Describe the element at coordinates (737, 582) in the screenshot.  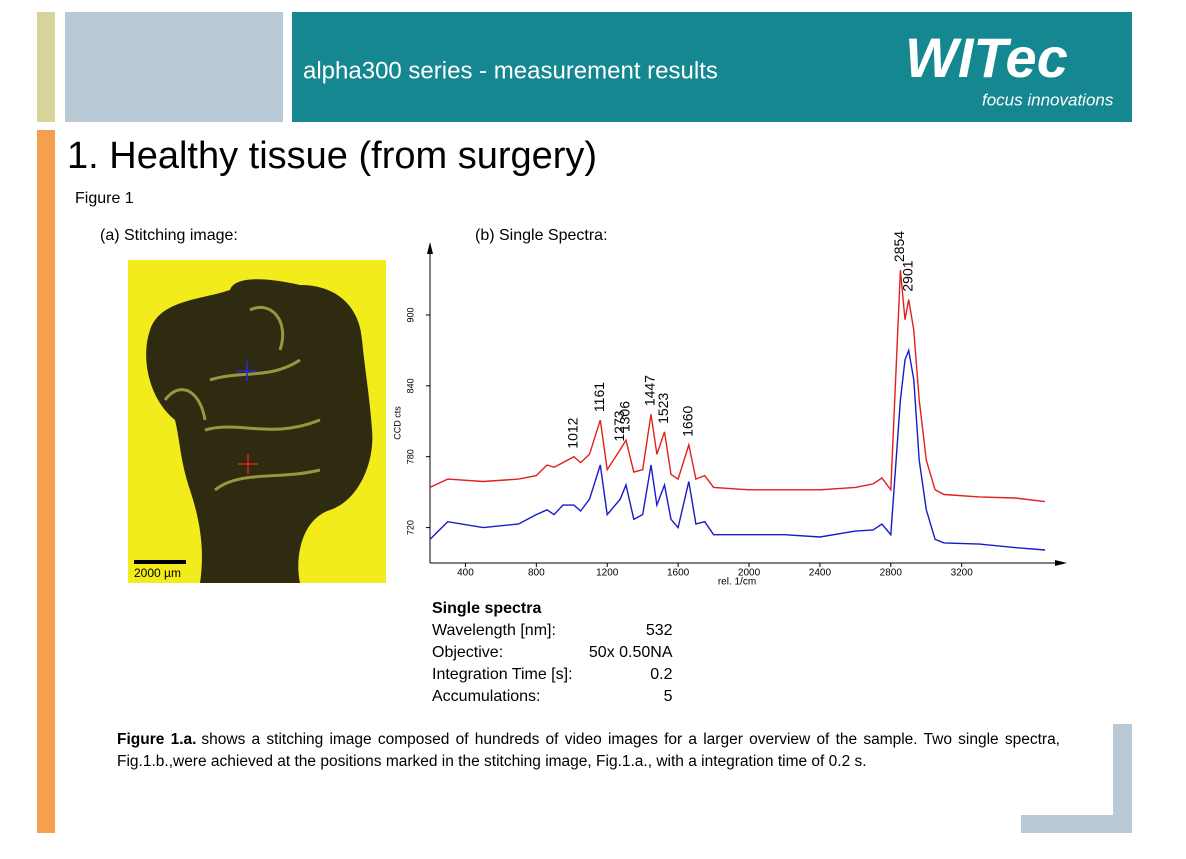
I see `x-axis-label: rel. 1/cm` at that location.